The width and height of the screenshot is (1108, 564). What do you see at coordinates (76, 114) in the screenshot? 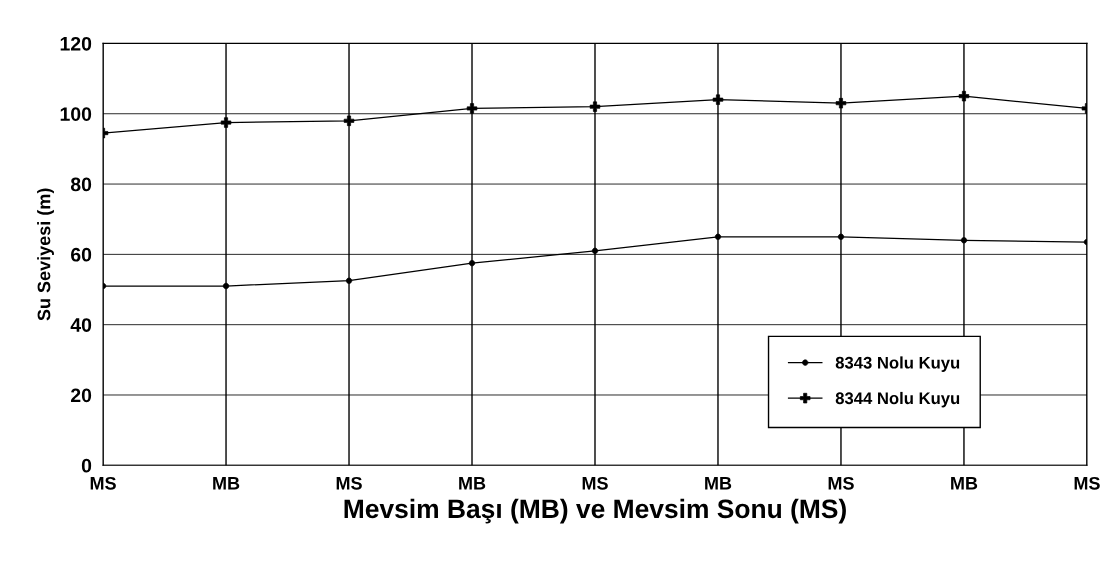
I see `y-tick-label: 100` at bounding box center [76, 114].